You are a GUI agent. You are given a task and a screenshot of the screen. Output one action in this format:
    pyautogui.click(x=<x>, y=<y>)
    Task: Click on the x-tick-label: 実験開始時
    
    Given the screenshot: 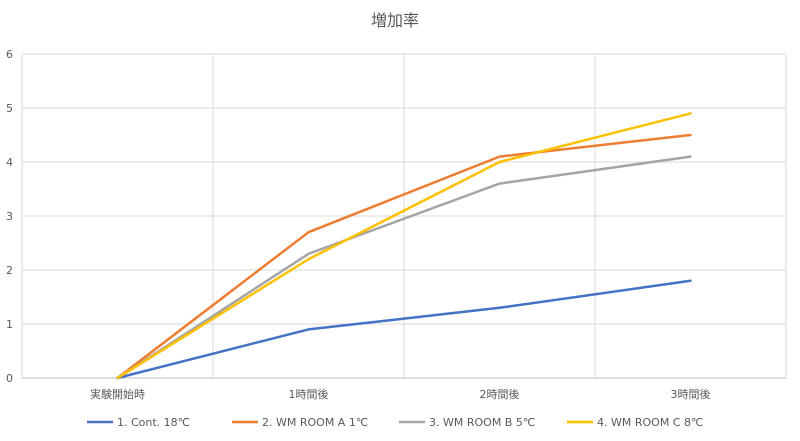 What is the action you would take?
    pyautogui.click(x=117, y=394)
    